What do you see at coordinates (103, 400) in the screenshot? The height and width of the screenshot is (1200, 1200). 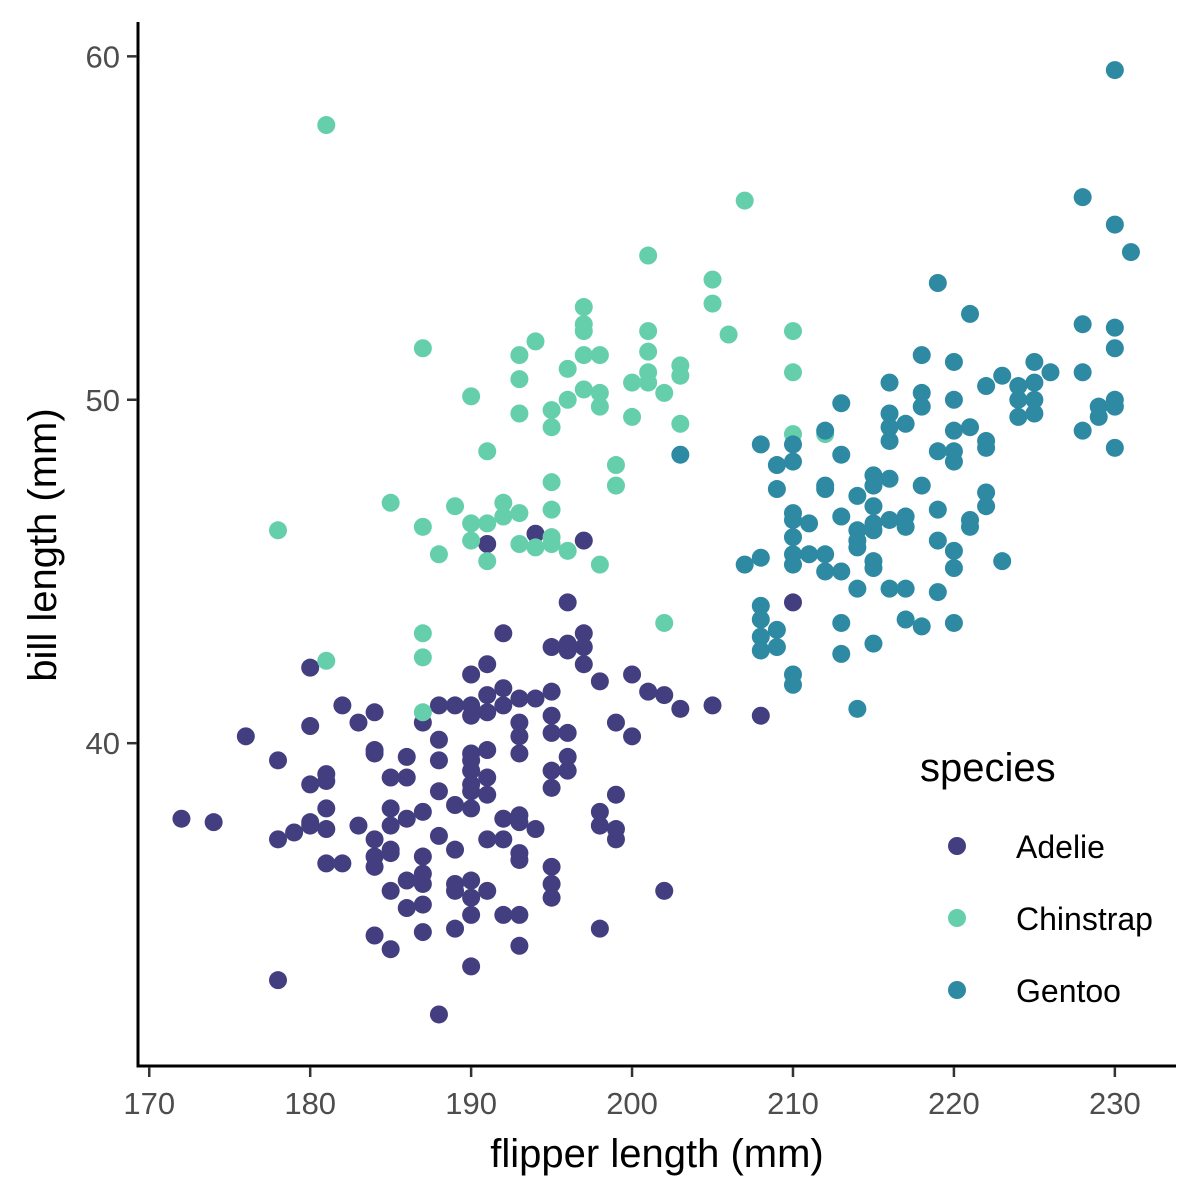 I see `y-tick-label-50: 50` at bounding box center [103, 400].